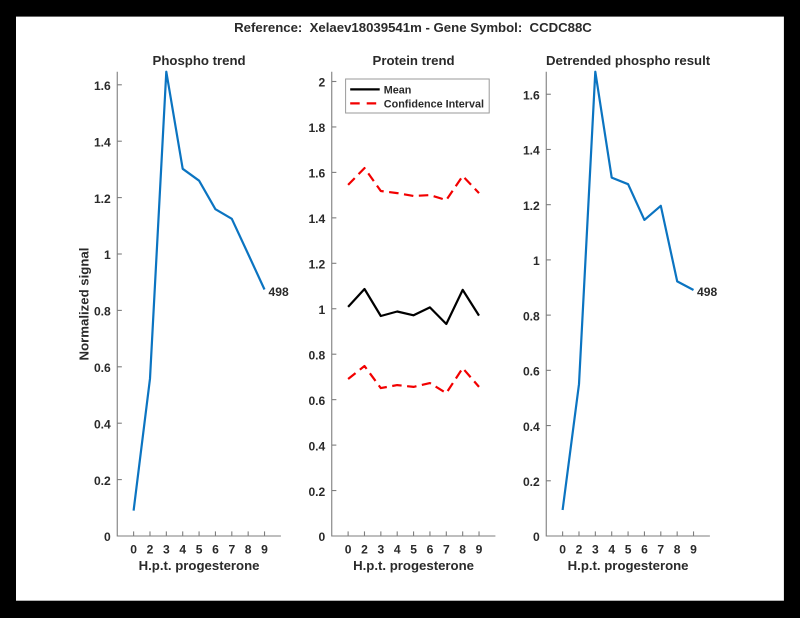 This screenshot has height=618, width=800. I want to click on svg-text: Detrended phospho result, so click(628, 60).